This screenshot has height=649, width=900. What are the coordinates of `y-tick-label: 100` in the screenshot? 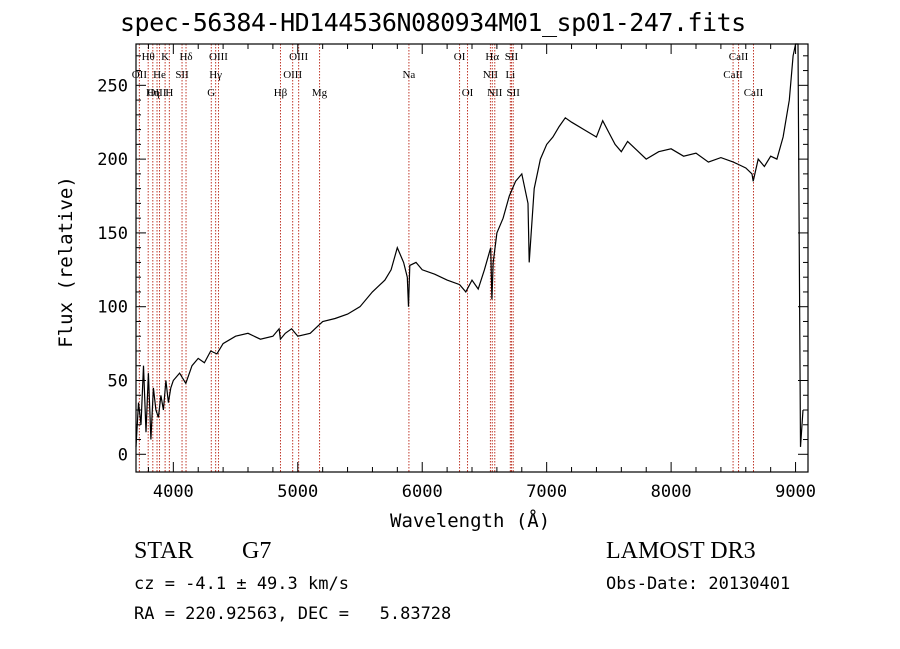 It's located at (112, 308).